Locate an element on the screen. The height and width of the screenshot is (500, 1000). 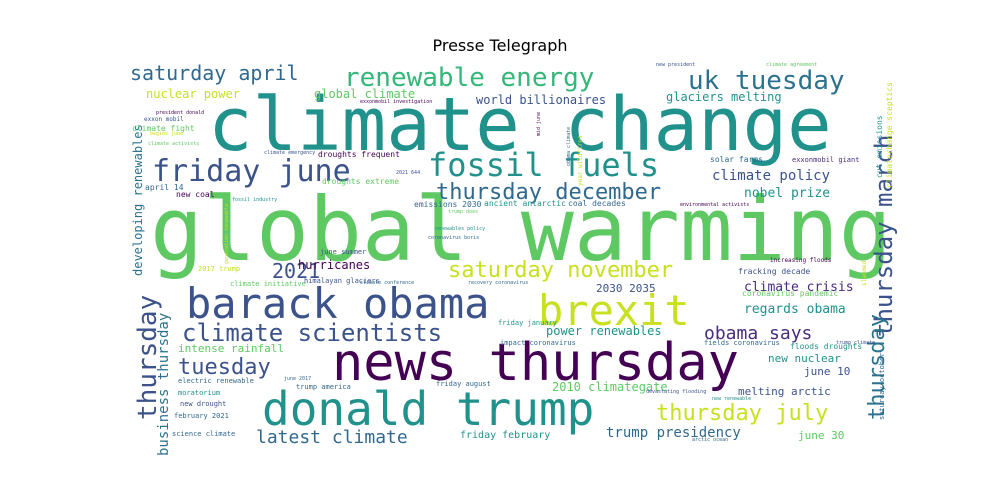
word-obama-climate: obama climate is located at coordinates (569, 146).